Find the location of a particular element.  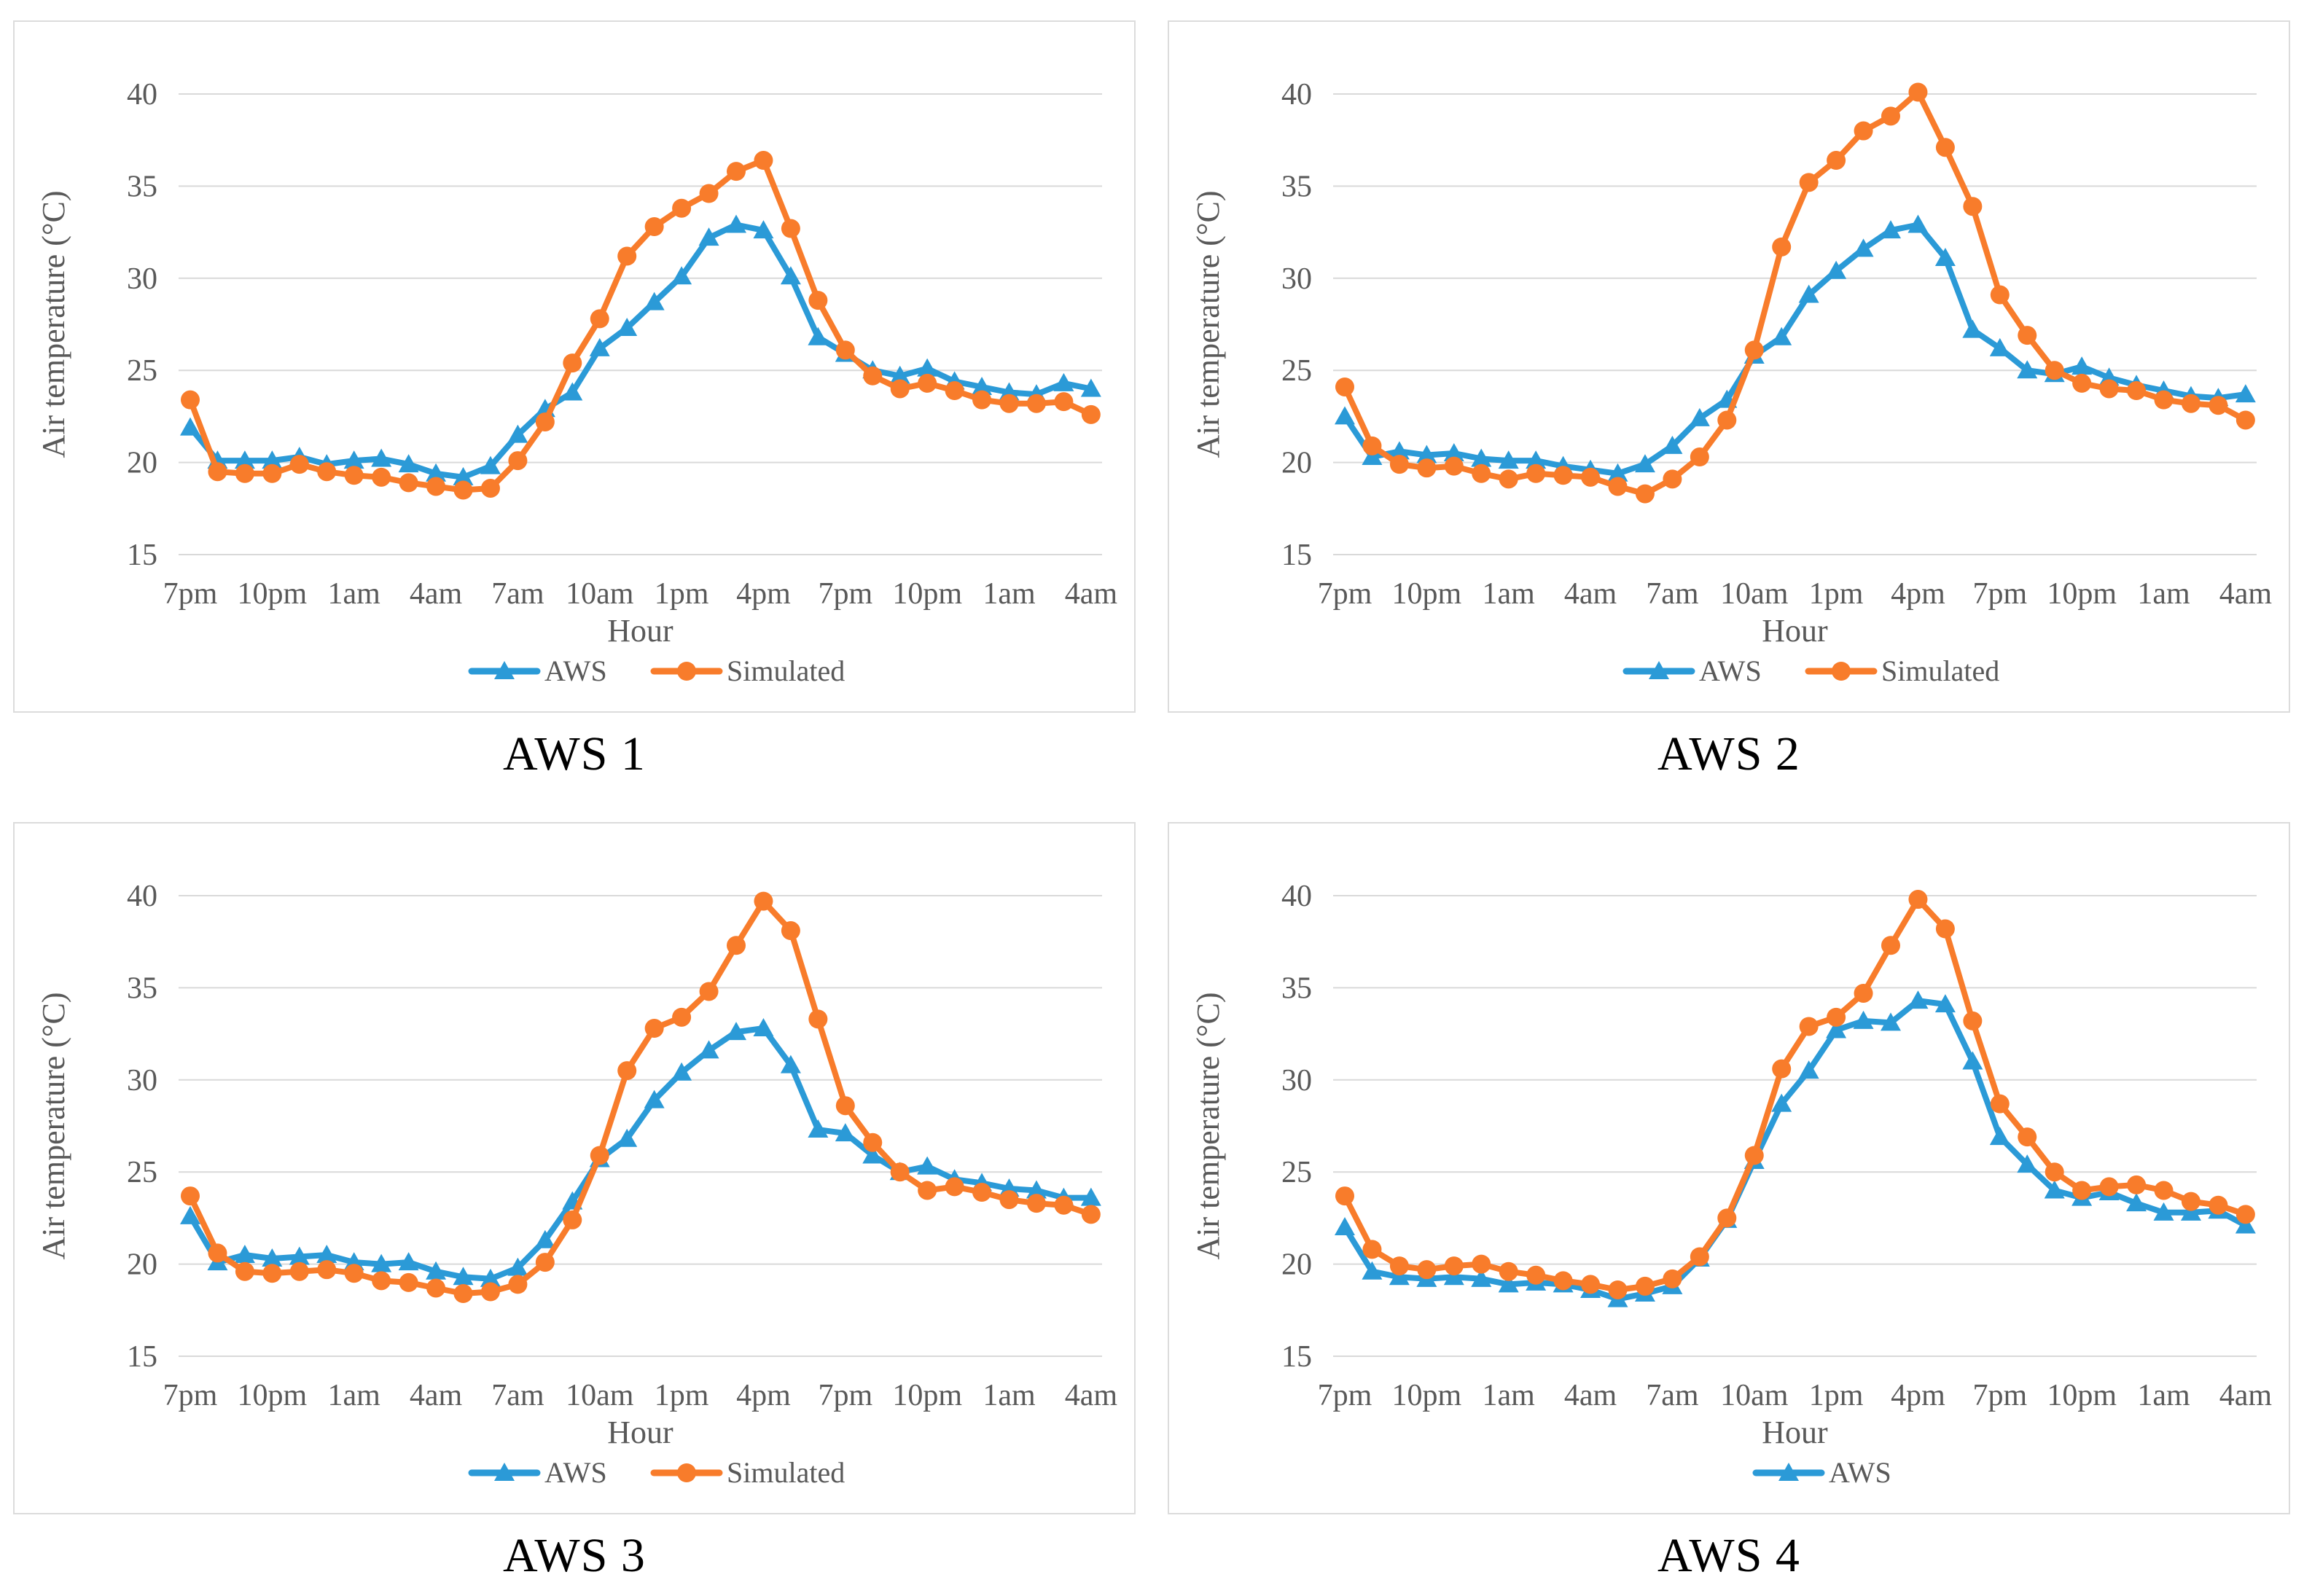

x-tick-label: 4pm is located at coordinates (1918, 594).